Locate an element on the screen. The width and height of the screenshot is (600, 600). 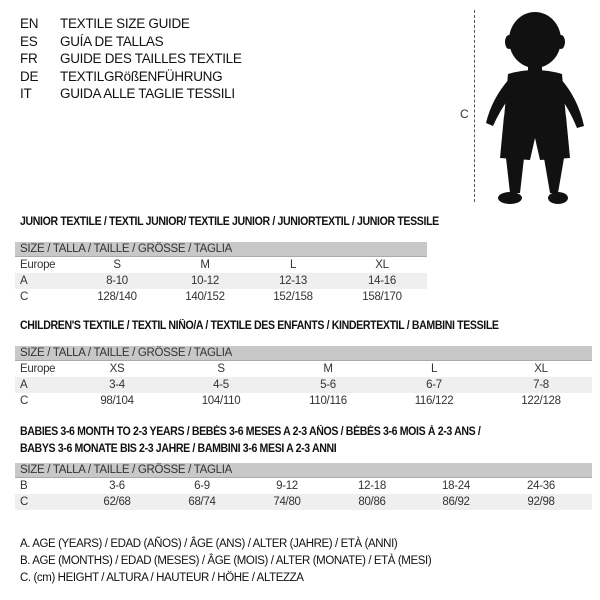
table-row: C 98/104 104/110 110/116 116/122 122/128 is located at coordinates (290, 401).